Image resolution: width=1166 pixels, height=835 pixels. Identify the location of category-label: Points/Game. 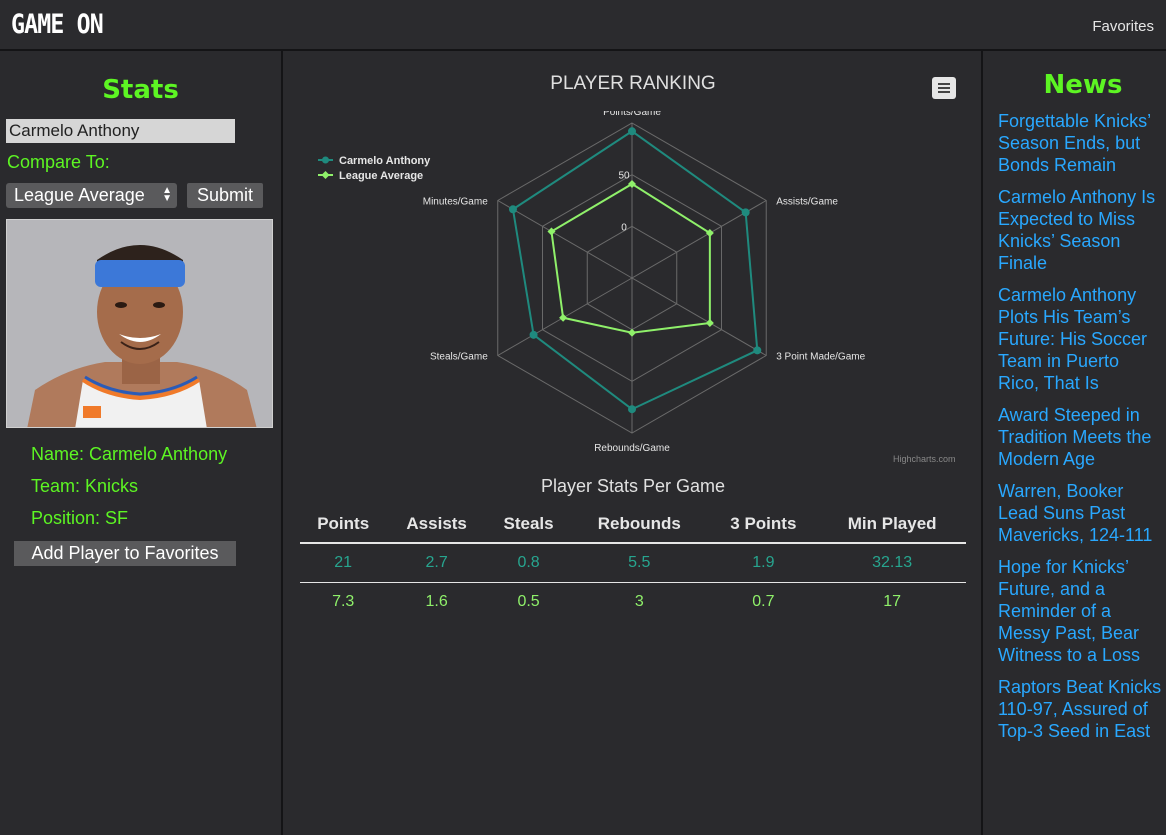
(632, 114).